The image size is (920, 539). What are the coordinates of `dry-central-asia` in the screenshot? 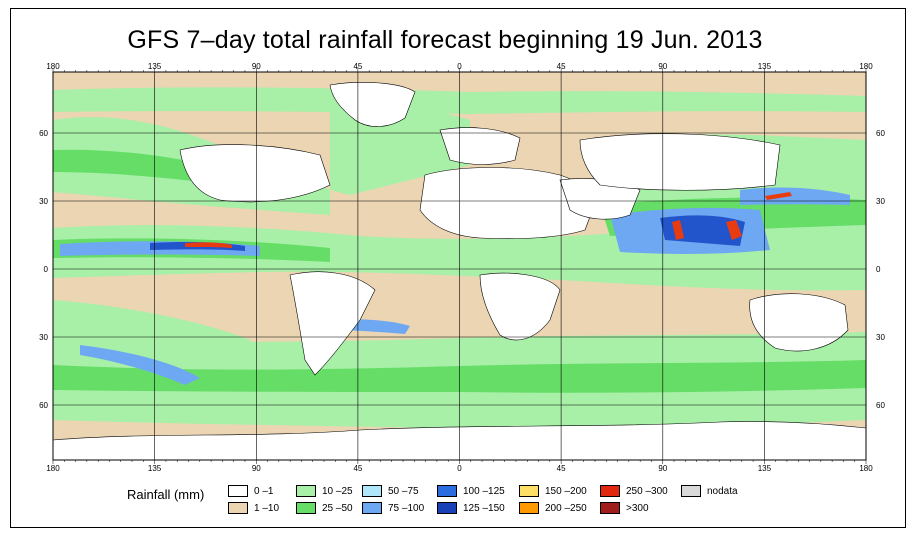 It's located at (680, 162).